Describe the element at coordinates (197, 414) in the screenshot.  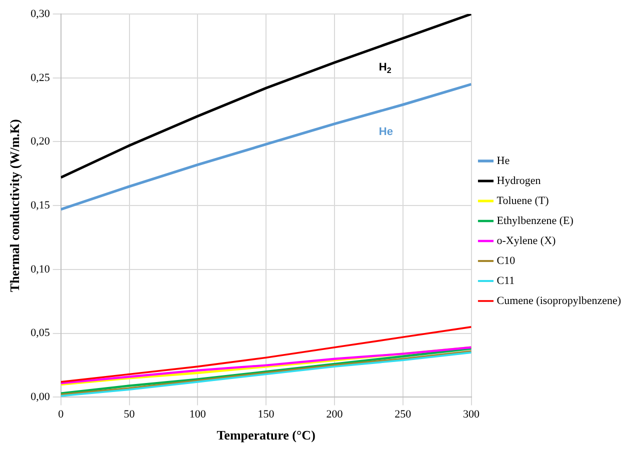
I see `x-tick-label: 100` at that location.